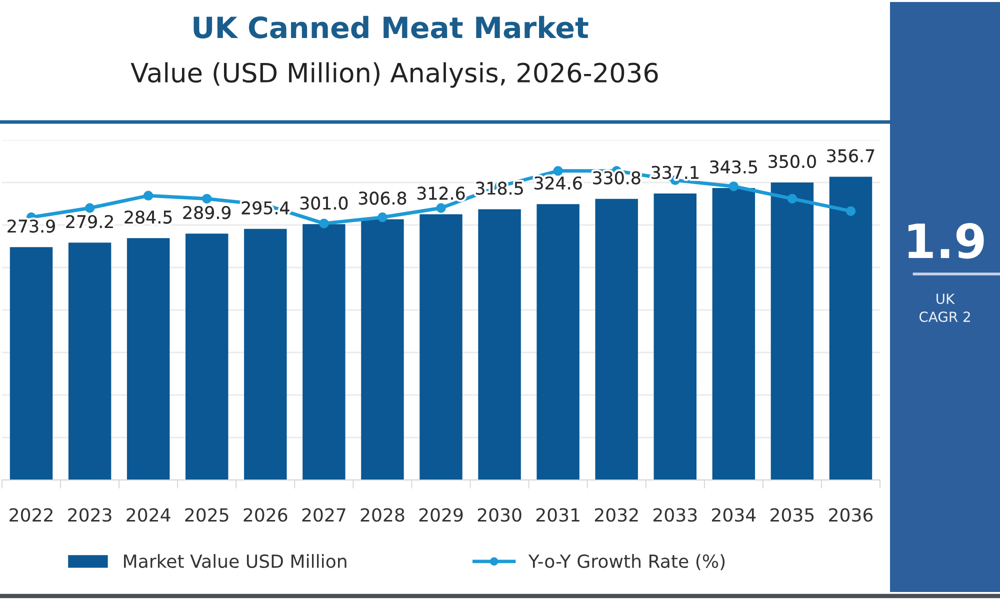  What do you see at coordinates (382, 515) in the screenshot?
I see `x-tick-label: 2028` at bounding box center [382, 515].